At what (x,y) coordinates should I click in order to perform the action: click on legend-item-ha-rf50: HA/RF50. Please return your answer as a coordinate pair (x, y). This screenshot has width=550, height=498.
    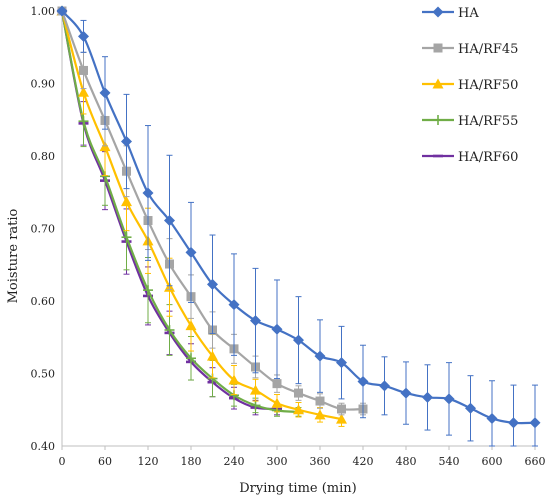
    Looking at the image, I should click on (470, 85).